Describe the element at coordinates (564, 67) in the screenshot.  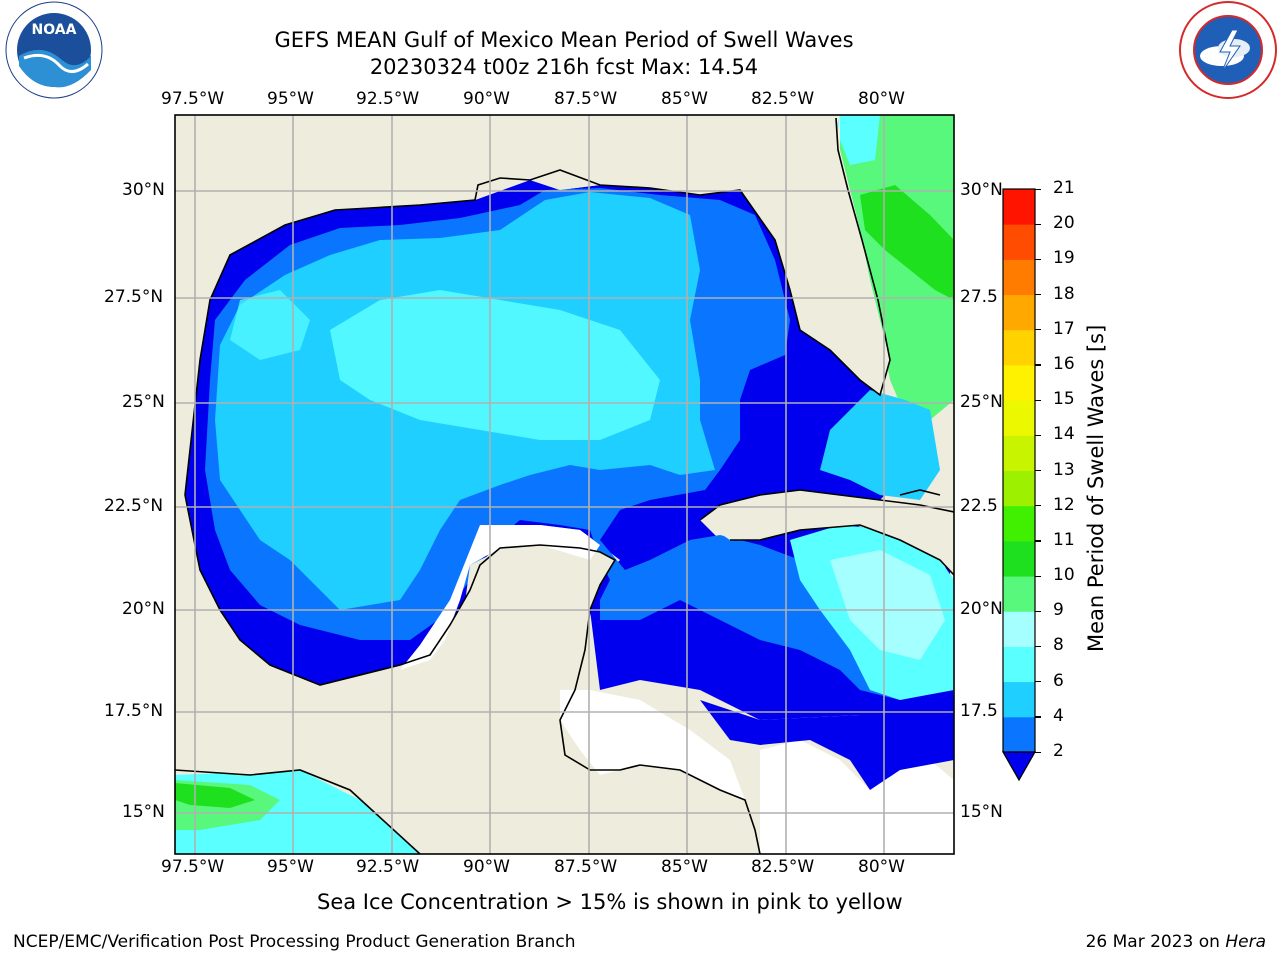
I see `map-subtitle: 20230324 t00z 216h fcst Max: 14.54` at that location.